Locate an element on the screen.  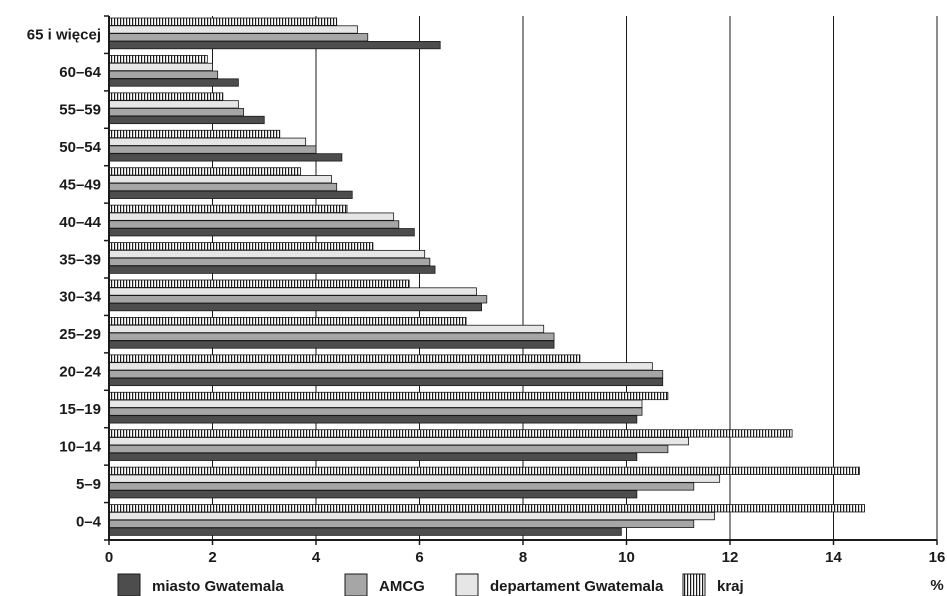
x-tick-label: 0 is located at coordinates (109, 557).